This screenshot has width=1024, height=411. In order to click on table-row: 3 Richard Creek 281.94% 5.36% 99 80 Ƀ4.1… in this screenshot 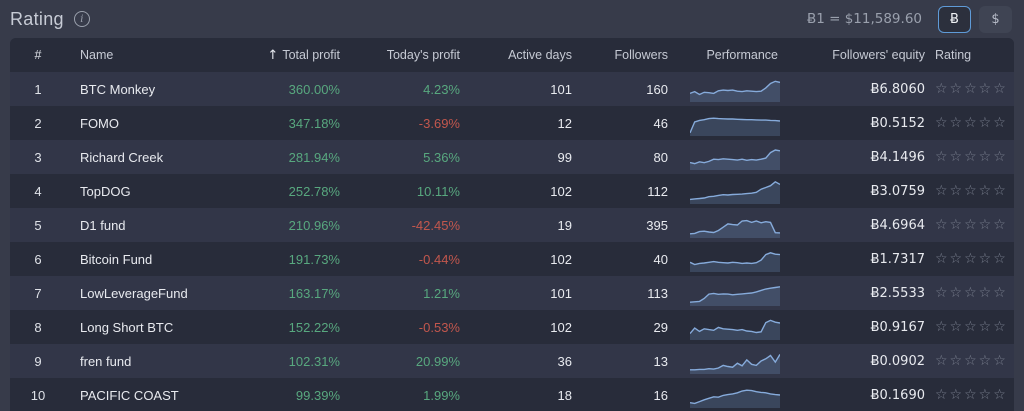, I will do `click(512, 157)`.